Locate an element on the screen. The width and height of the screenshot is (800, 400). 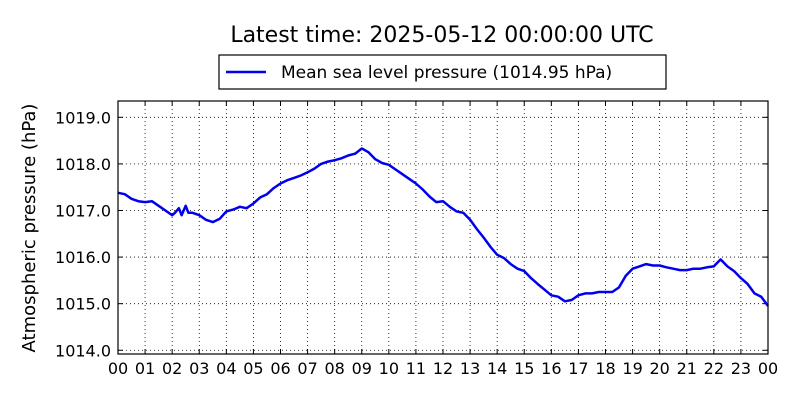
y-tick-label: 1019.0 is located at coordinates (83, 117).